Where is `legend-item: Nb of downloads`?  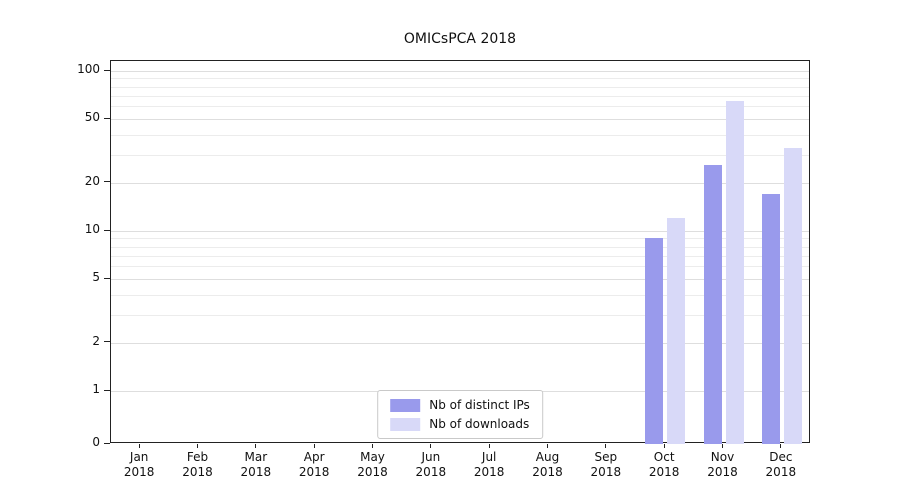
legend-item: Nb of downloads is located at coordinates (460, 424).